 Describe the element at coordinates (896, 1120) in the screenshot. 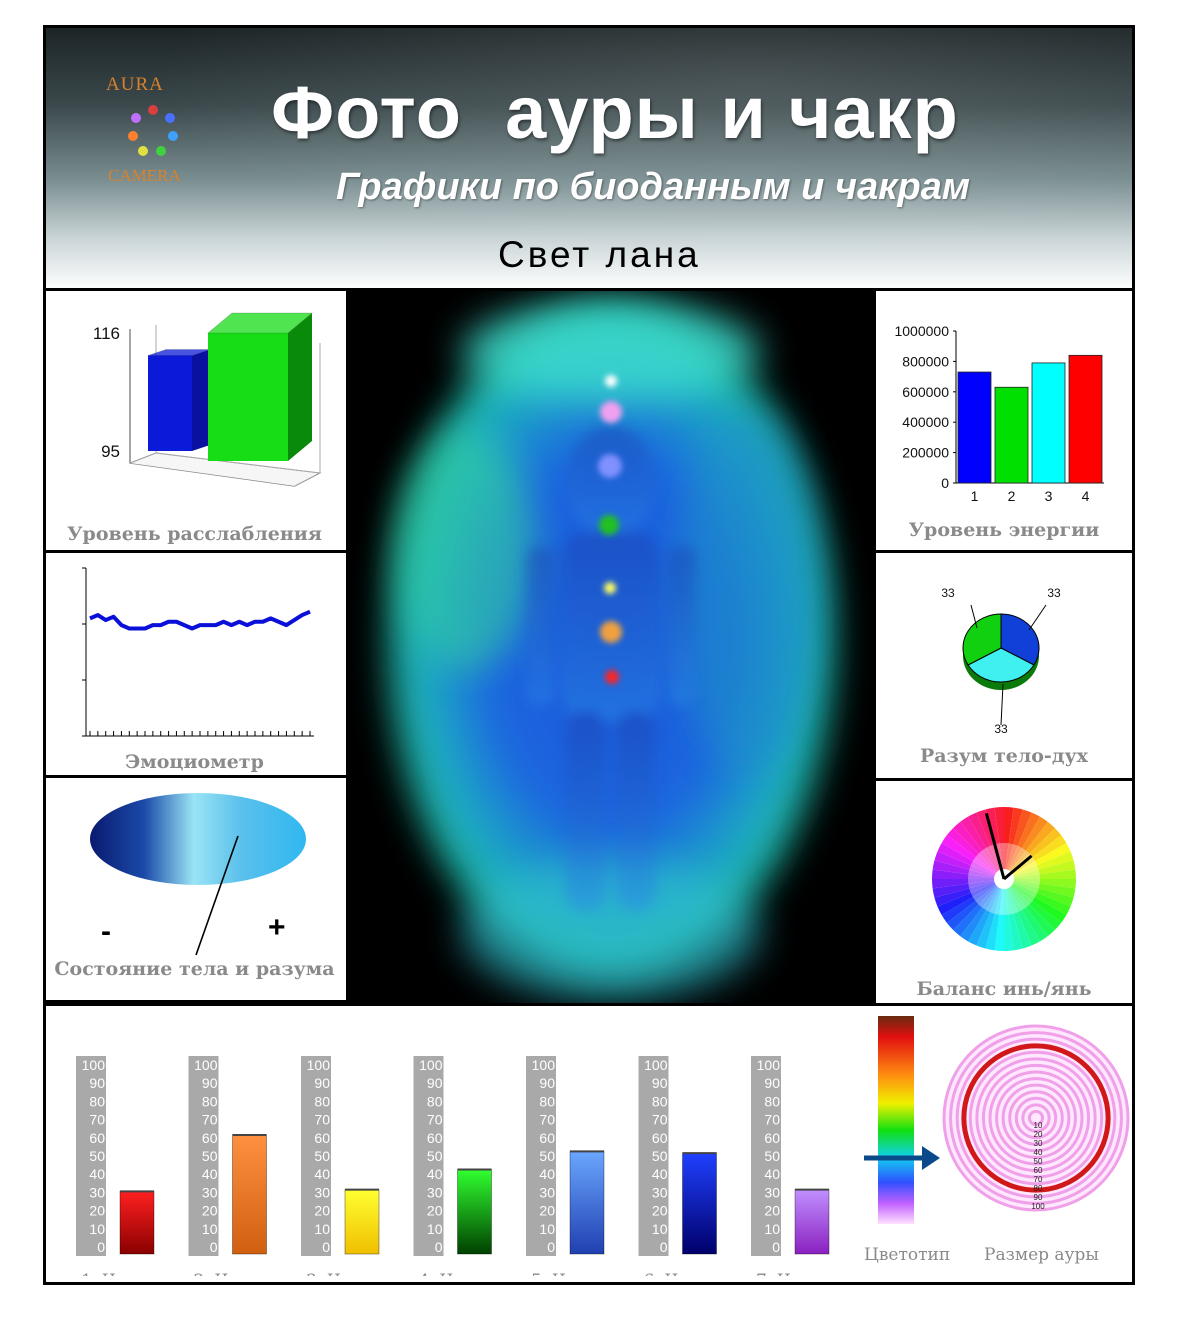

I see `color-spectrum` at that location.